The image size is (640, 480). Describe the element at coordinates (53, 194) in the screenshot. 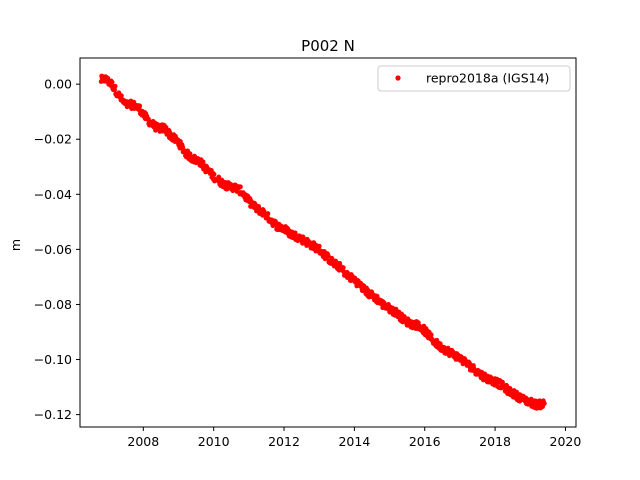

I see `y-tick-label: −0.04` at that location.